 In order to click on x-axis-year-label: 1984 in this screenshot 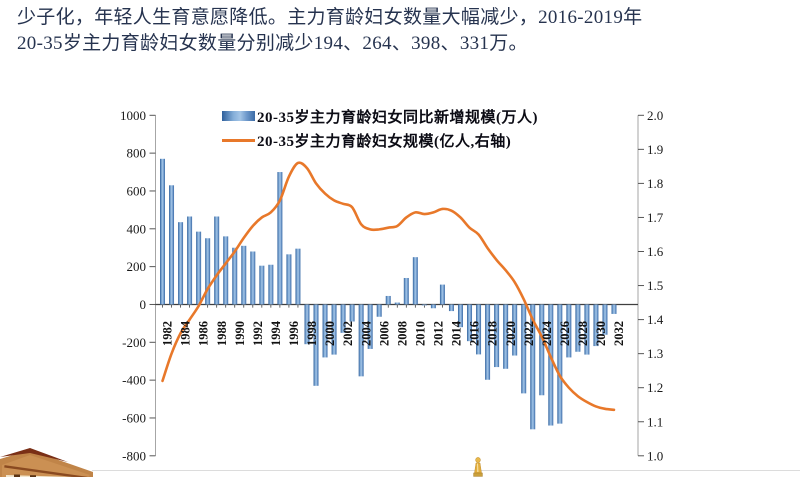, I will do `click(186, 333)`.